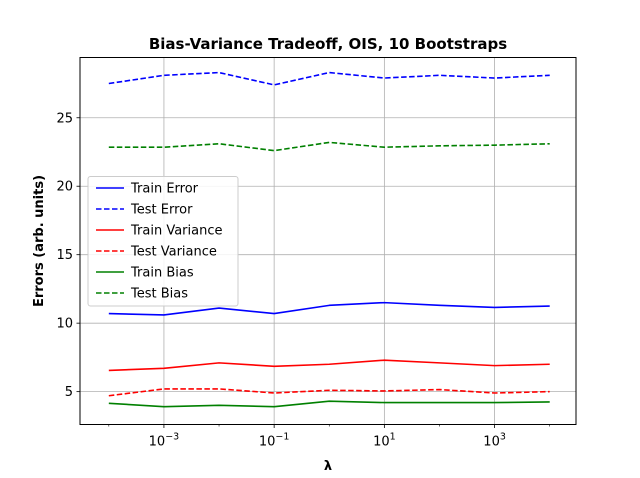  I want to click on series-line-test-error, so click(329, 78).